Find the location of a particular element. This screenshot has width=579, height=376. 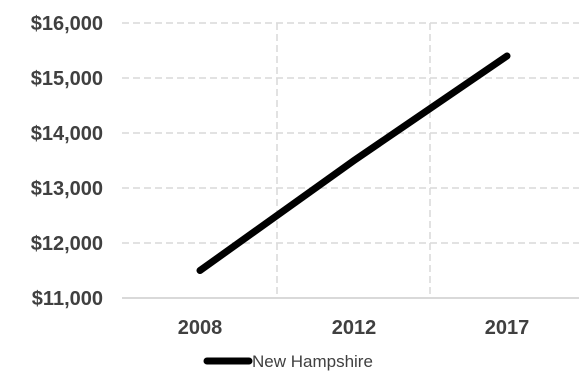

x-tick-label: 2008 is located at coordinates (200, 328).